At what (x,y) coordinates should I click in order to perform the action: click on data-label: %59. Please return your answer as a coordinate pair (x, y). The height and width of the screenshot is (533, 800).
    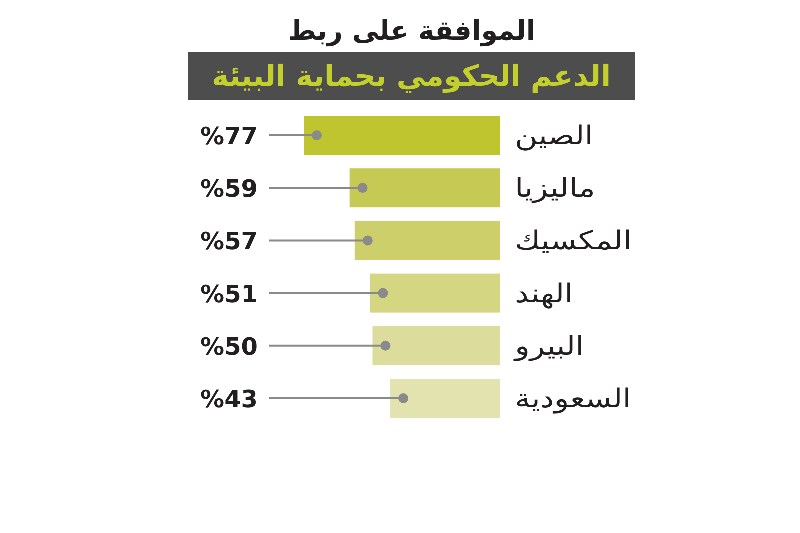
    Looking at the image, I should click on (229, 189).